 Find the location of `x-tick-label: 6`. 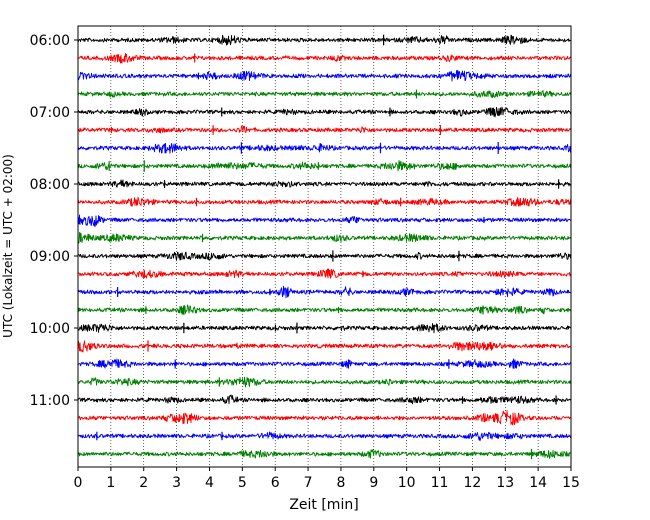

x-tick-label: 6 is located at coordinates (275, 483).